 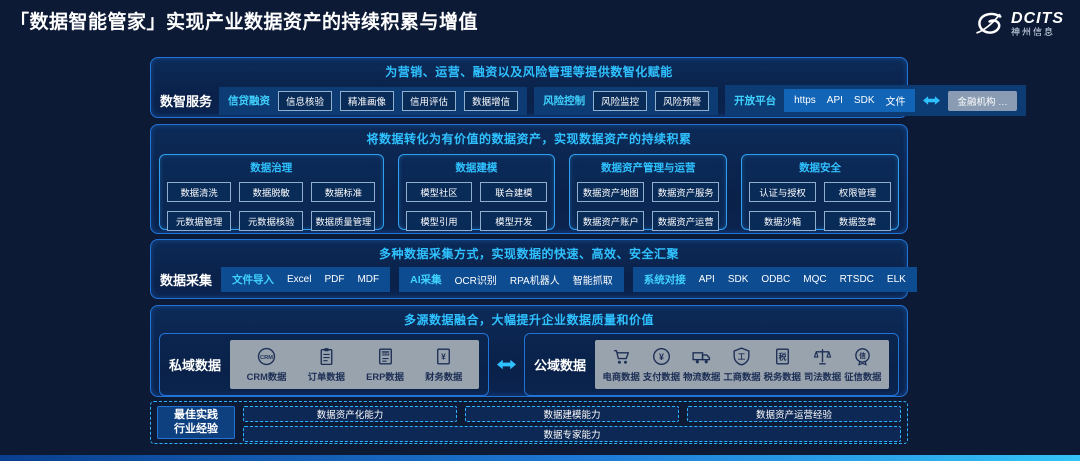 What do you see at coordinates (820, 168) in the screenshot?
I see `box-title: 数据安全` at bounding box center [820, 168].